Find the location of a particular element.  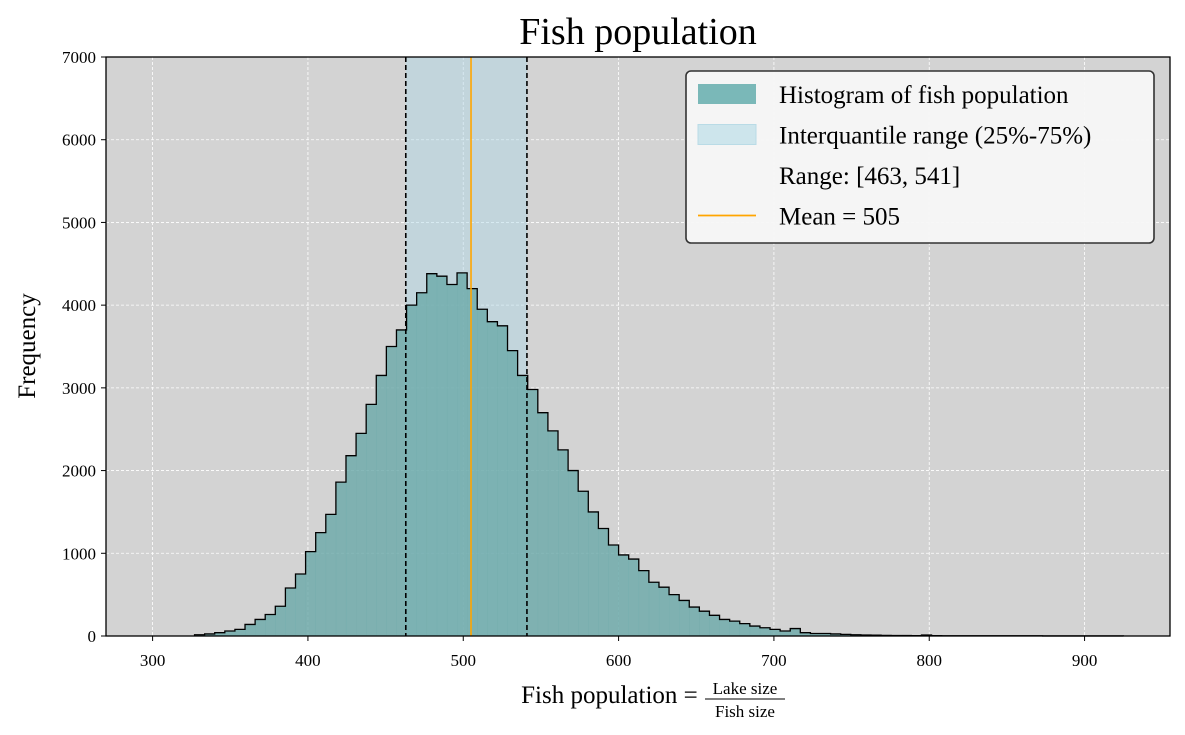

y-tick-label: 0 is located at coordinates (92, 636).